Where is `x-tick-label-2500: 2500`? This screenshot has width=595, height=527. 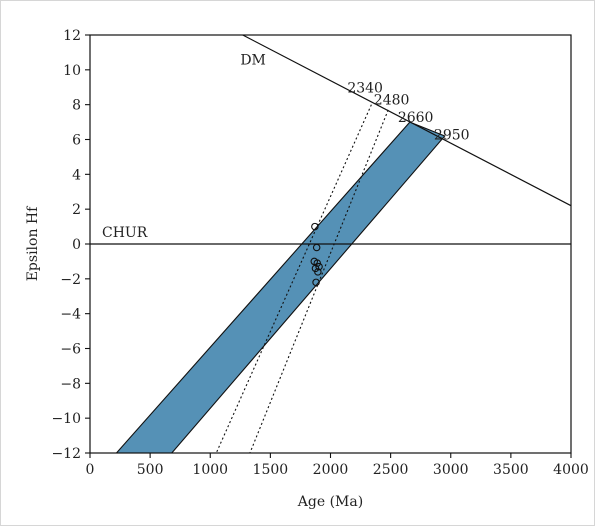 x-tick-label-2500: 2500 is located at coordinates (391, 470).